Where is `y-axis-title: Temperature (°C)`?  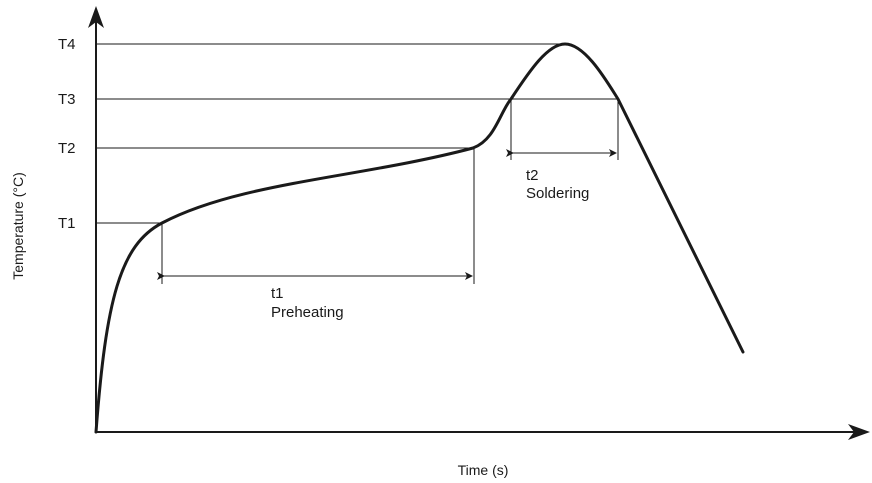 y-axis-title: Temperature (°C) is located at coordinates (18, 226).